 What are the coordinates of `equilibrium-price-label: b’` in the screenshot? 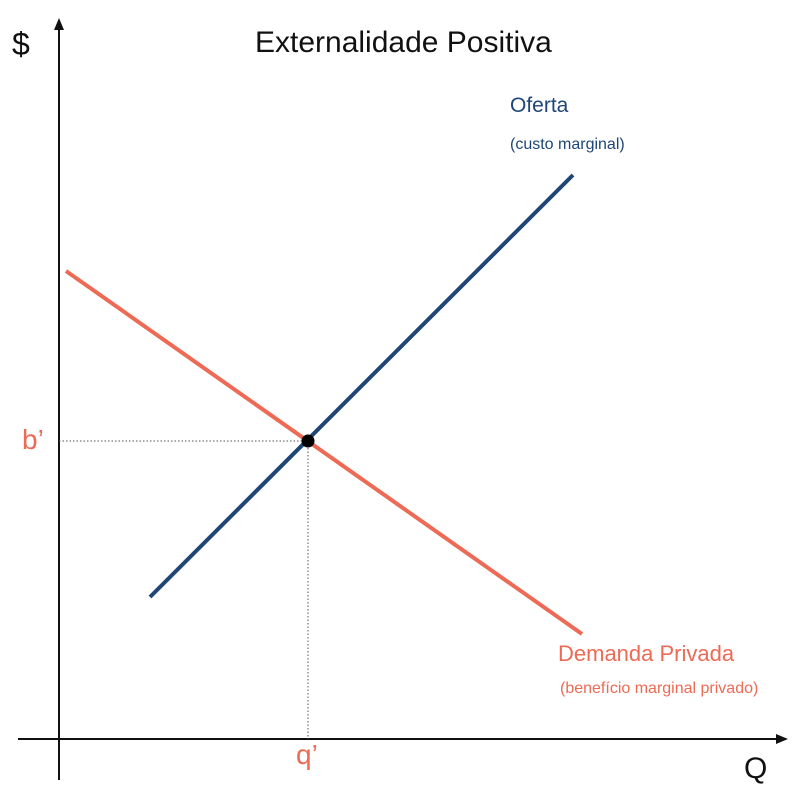 It's located at (33, 439).